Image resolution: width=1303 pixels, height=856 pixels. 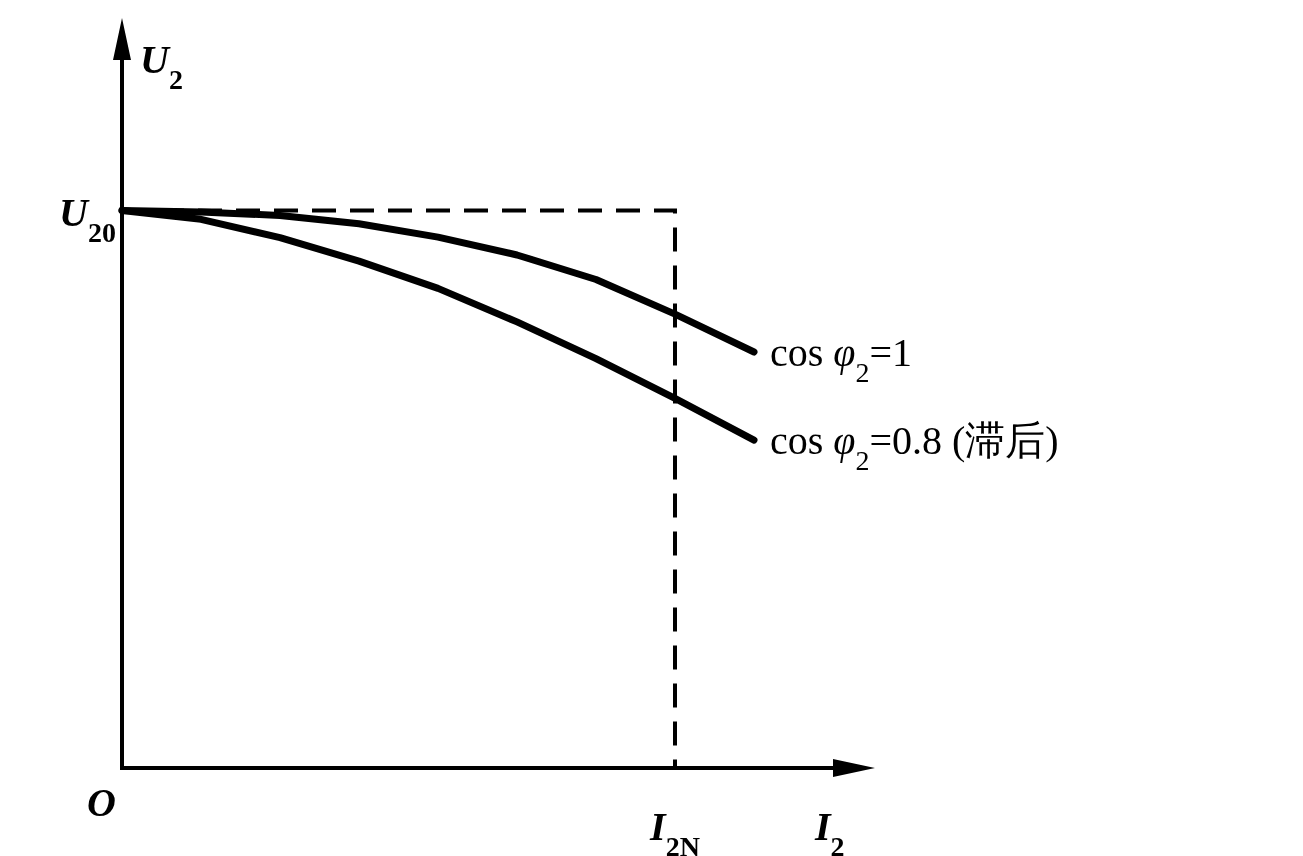 I want to click on ylabel: U$_{2}$, so click(x=161, y=66).